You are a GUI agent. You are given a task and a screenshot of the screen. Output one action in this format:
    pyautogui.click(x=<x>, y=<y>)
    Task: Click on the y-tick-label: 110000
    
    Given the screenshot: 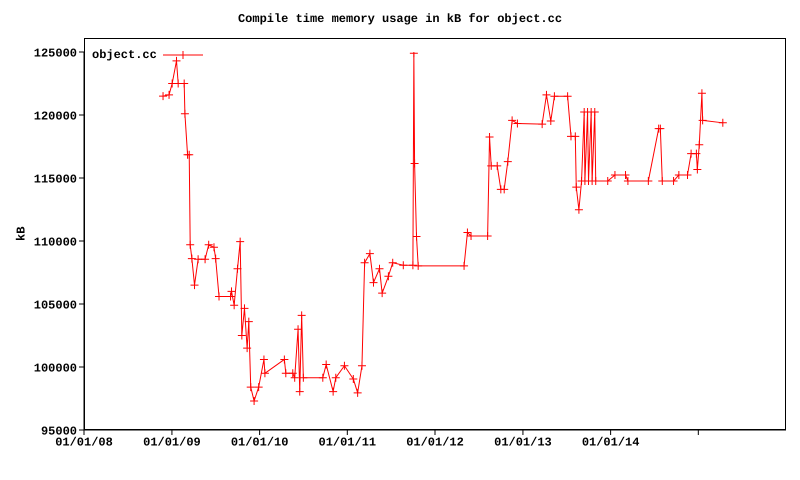 What is the action you would take?
    pyautogui.click(x=55, y=242)
    